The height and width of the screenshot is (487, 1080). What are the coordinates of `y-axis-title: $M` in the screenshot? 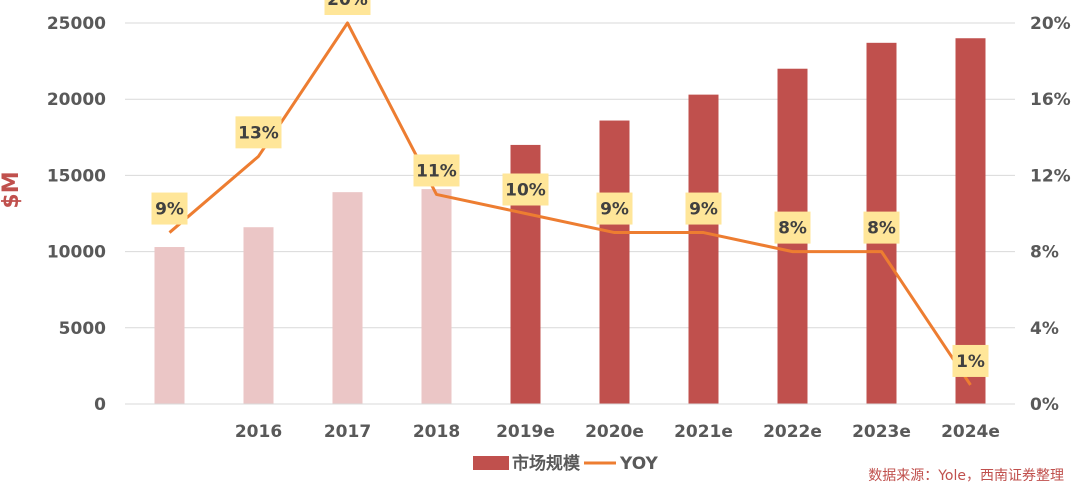 It's located at (12, 189).